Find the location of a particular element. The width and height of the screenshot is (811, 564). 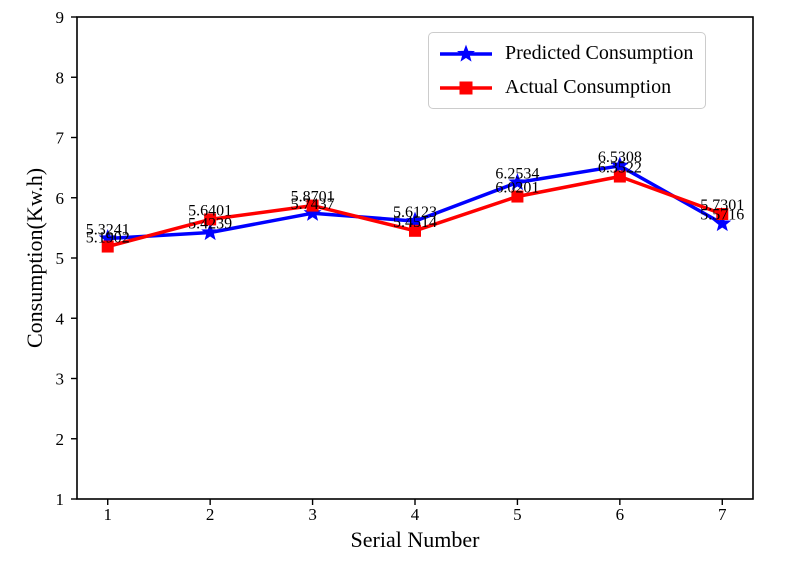

star-marker-icon is located at coordinates (466, 53).